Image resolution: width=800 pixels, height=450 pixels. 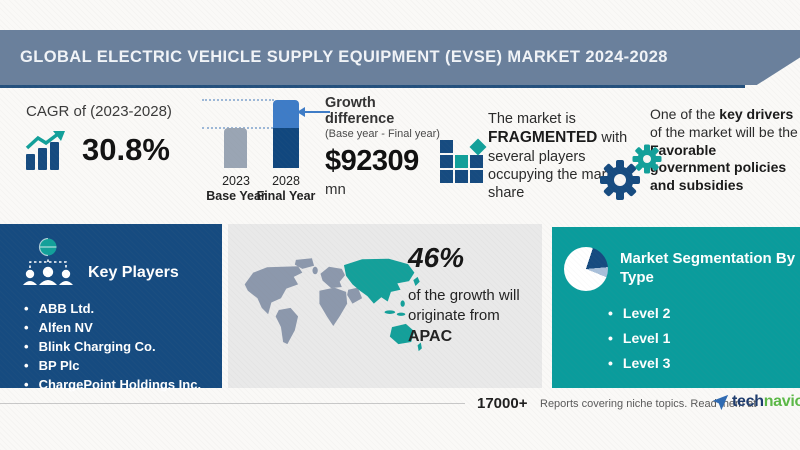 What do you see at coordinates (236, 188) in the screenshot?
I see `bar-label-2023: 2023 Base Year` at bounding box center [236, 188].